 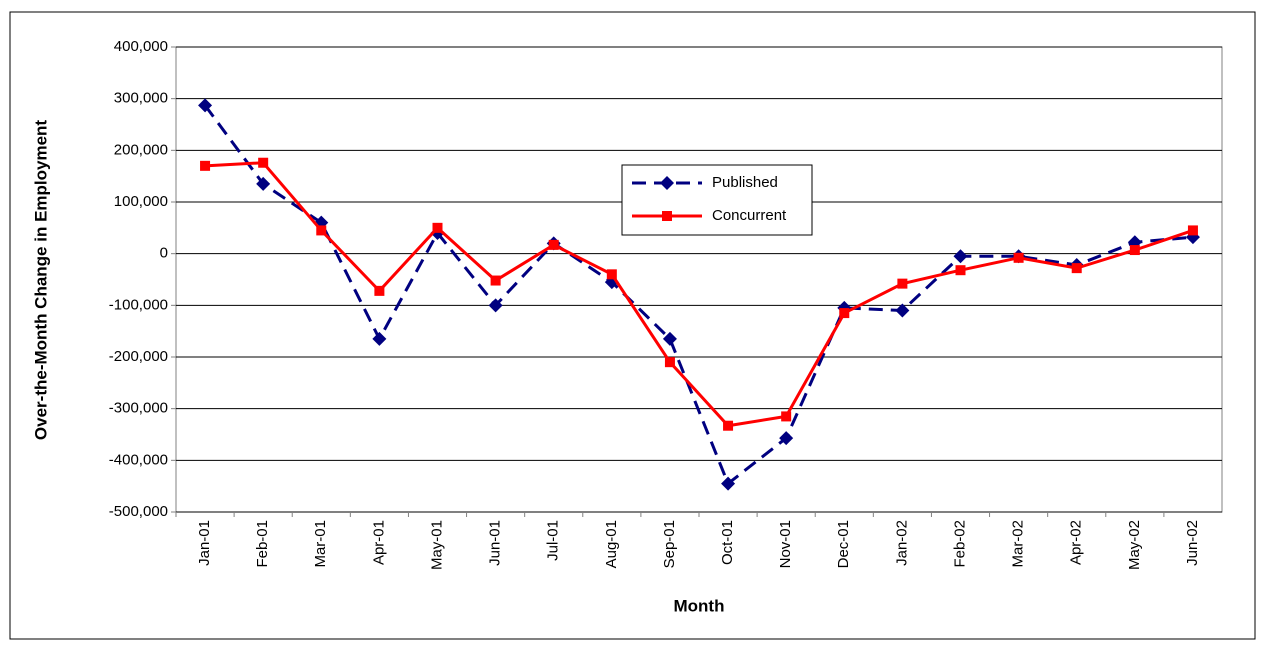 I want to click on x-tick-label: May-01, so click(x=436, y=545).